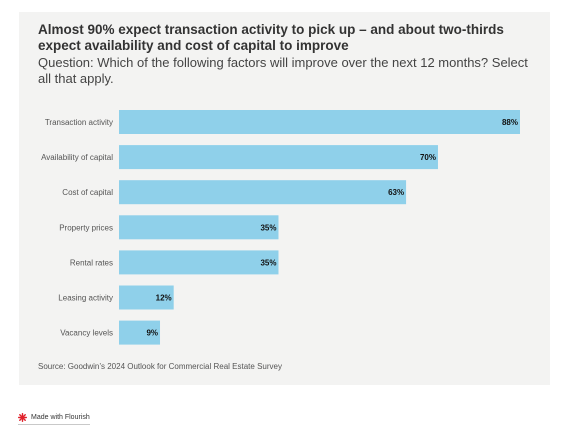 The width and height of the screenshot is (571, 438). Describe the element at coordinates (428, 157) in the screenshot. I see `bar-value-label: 70%` at that location.